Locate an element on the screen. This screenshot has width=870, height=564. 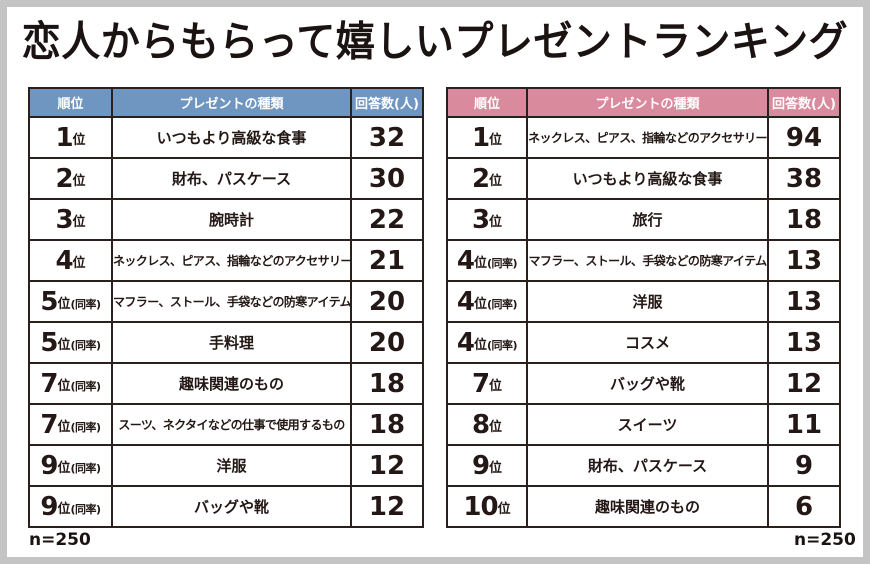
table-row: 3位 旅行 18 is located at coordinates (643, 219).